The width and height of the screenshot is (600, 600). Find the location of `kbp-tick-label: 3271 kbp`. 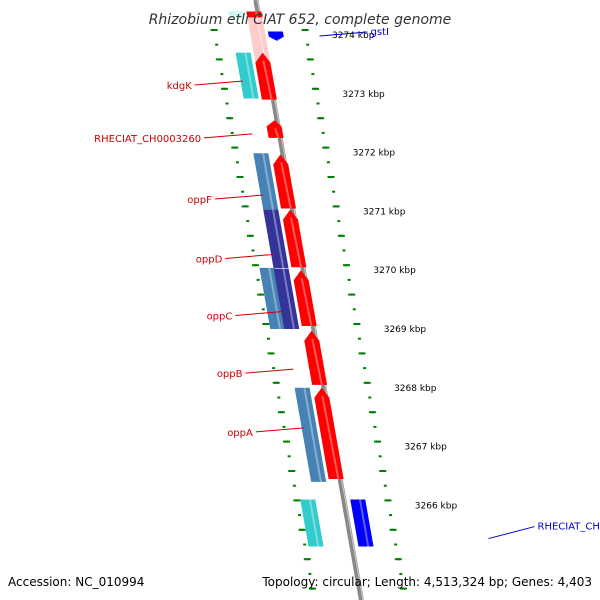

kbp-tick-label: 3271 kbp is located at coordinates (384, 212).